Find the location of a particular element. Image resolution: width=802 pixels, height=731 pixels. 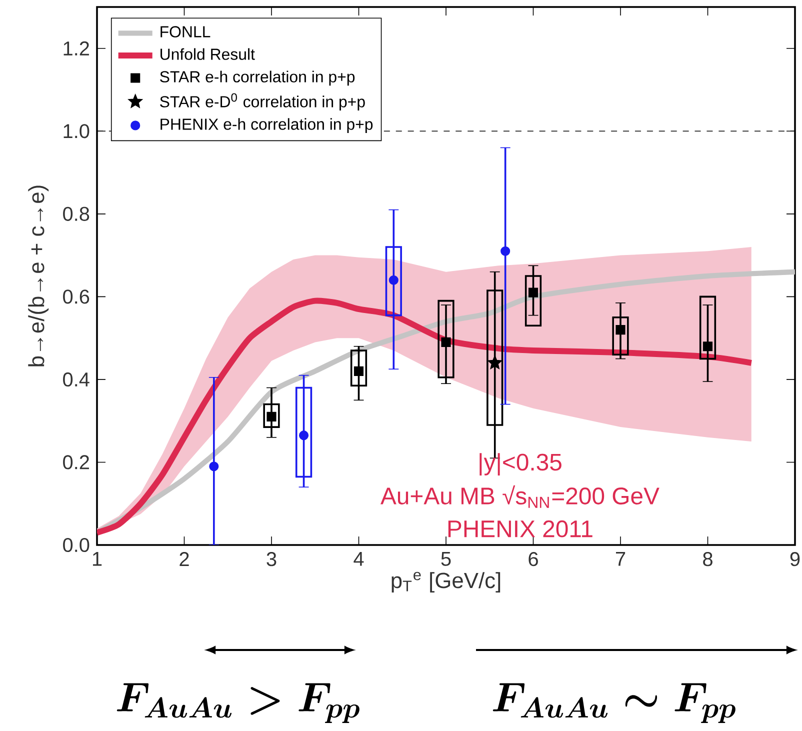

y-tick-label: 1.0 is located at coordinates (77, 131).